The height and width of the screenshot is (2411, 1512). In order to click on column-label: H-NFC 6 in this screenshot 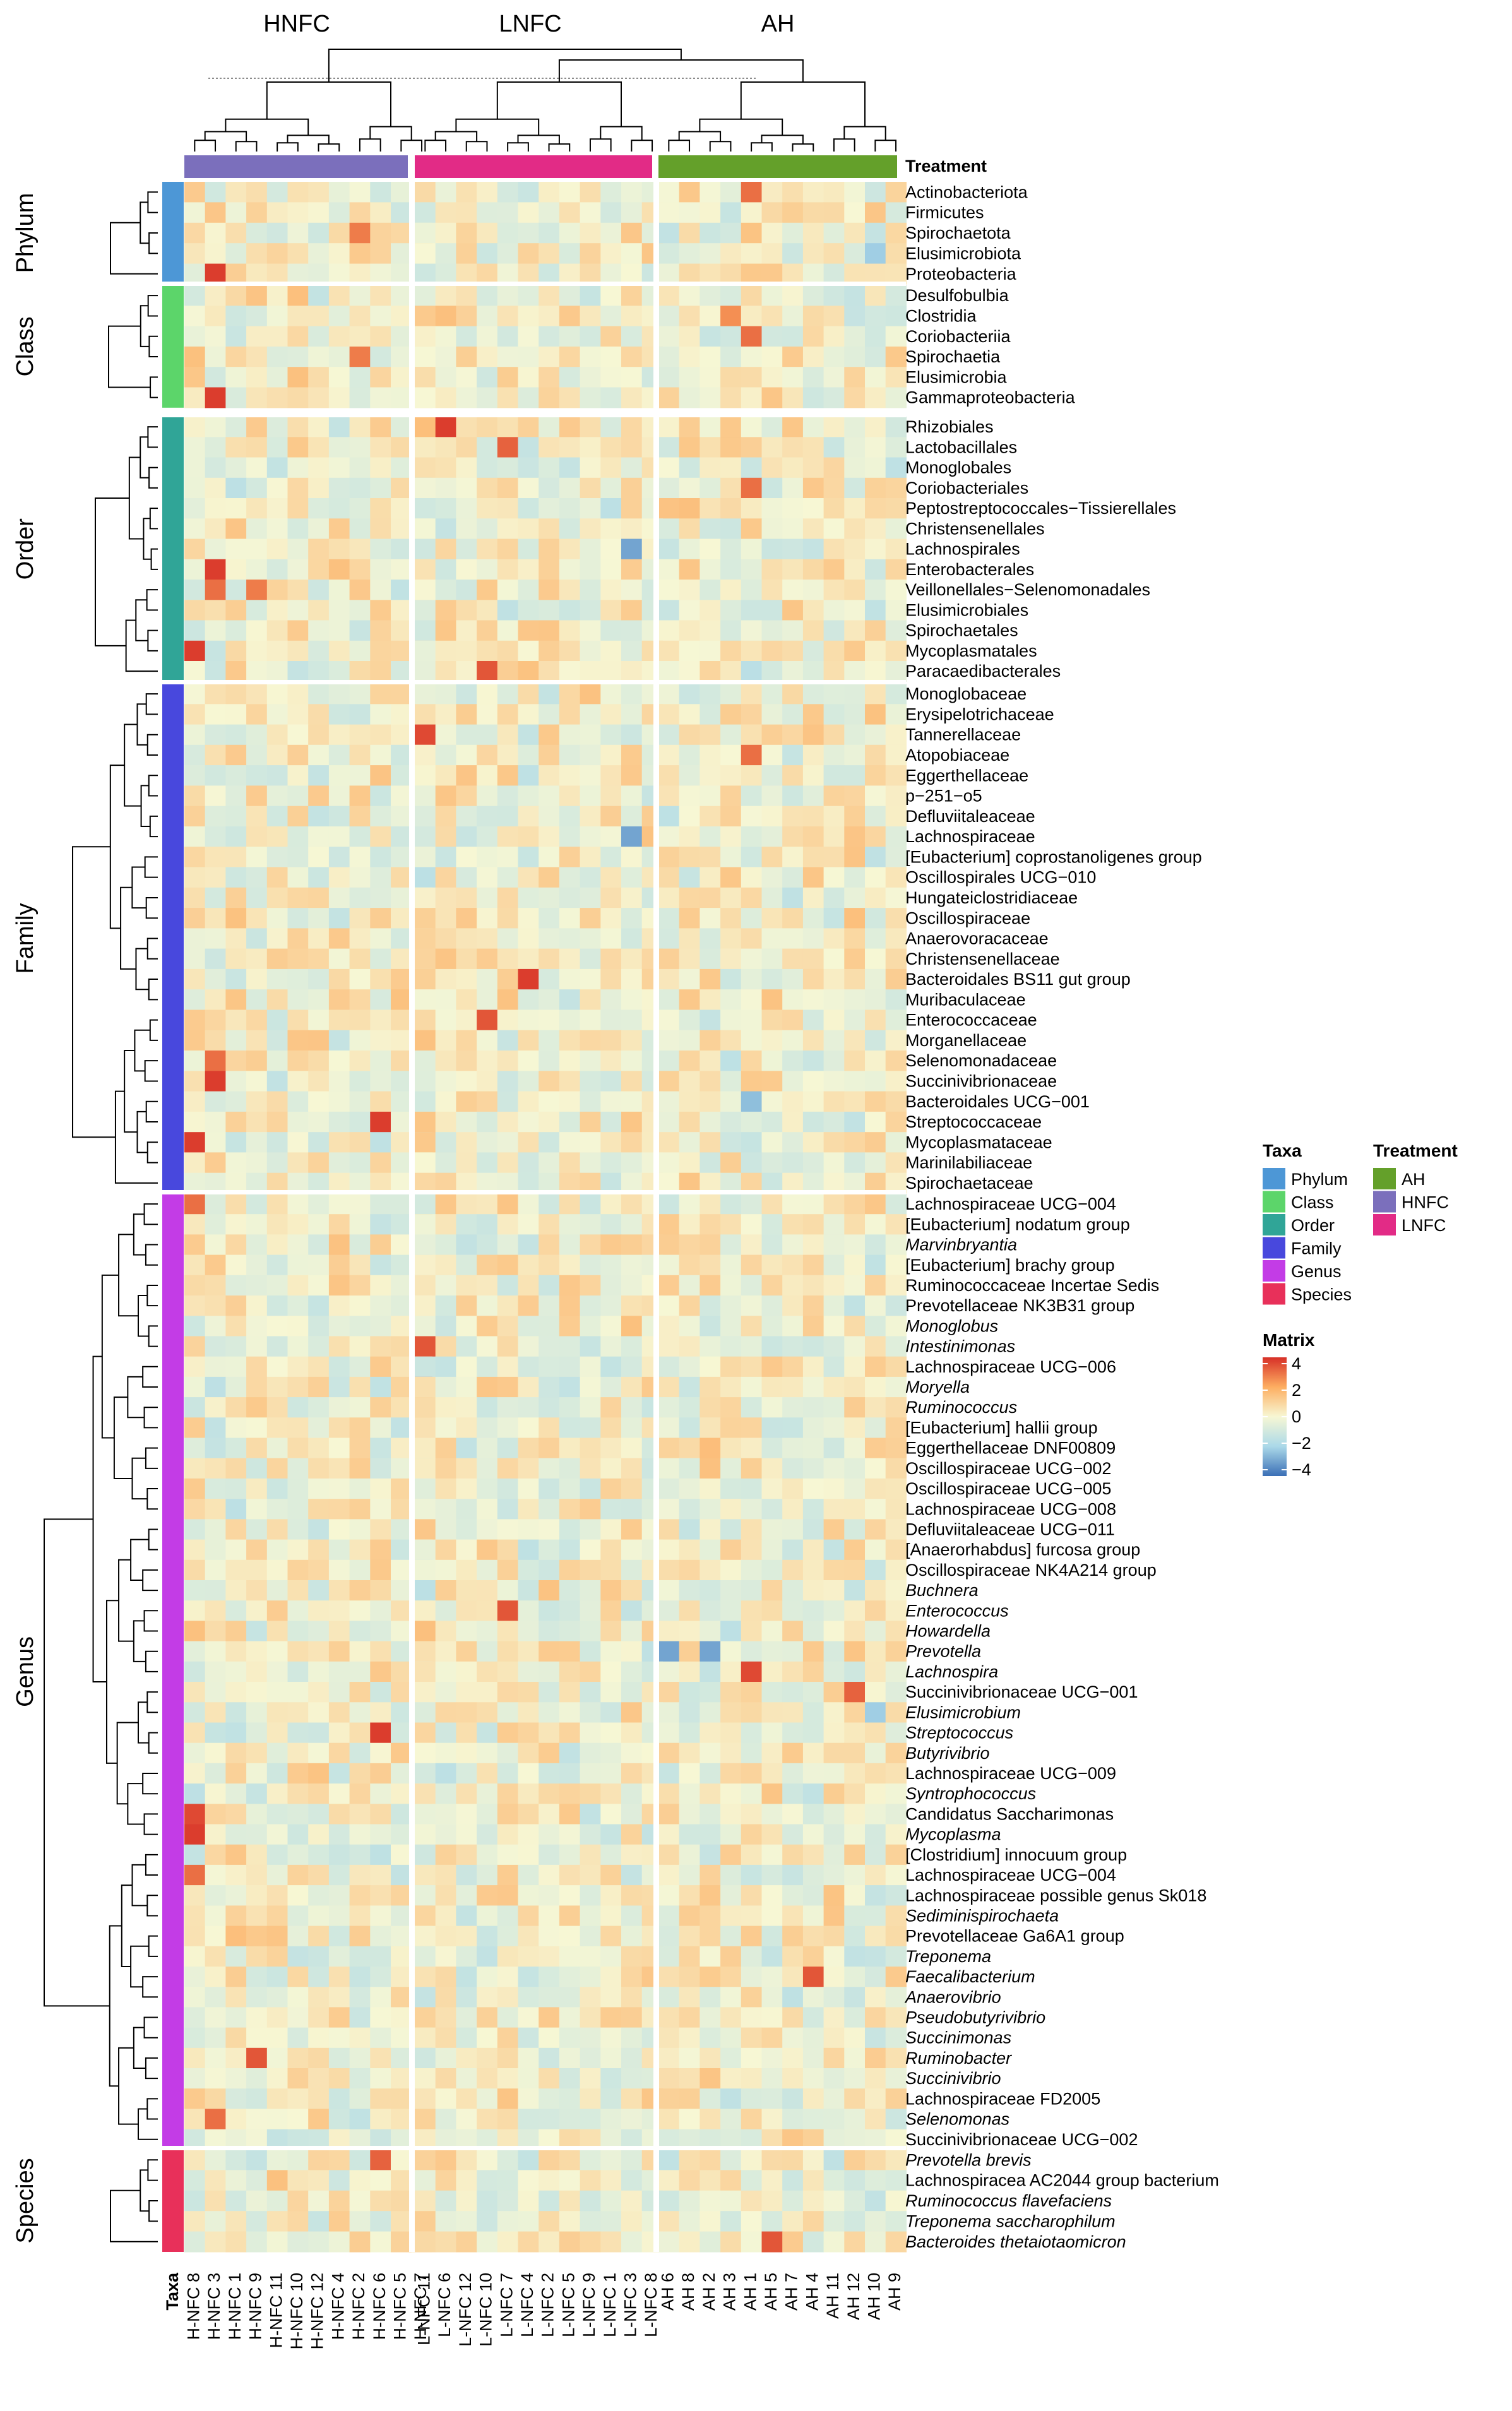, I will do `click(379, 2306)`.